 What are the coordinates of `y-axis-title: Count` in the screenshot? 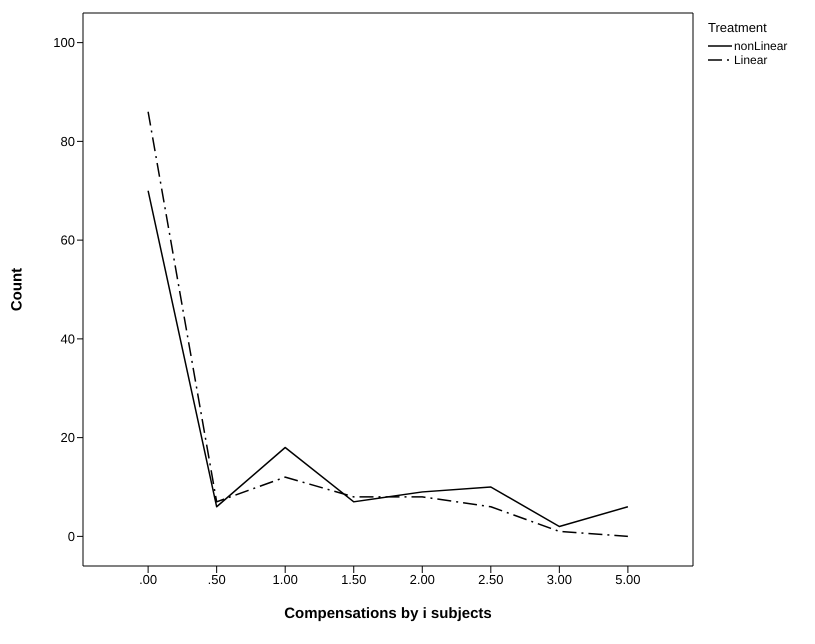 It's located at (17, 290).